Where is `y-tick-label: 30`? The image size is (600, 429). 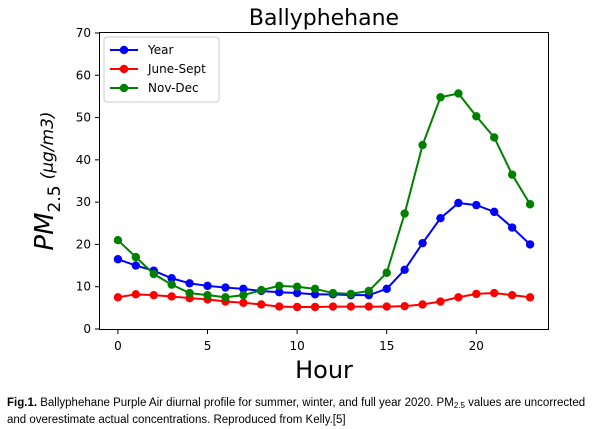
y-tick-label: 30 is located at coordinates (83, 202).